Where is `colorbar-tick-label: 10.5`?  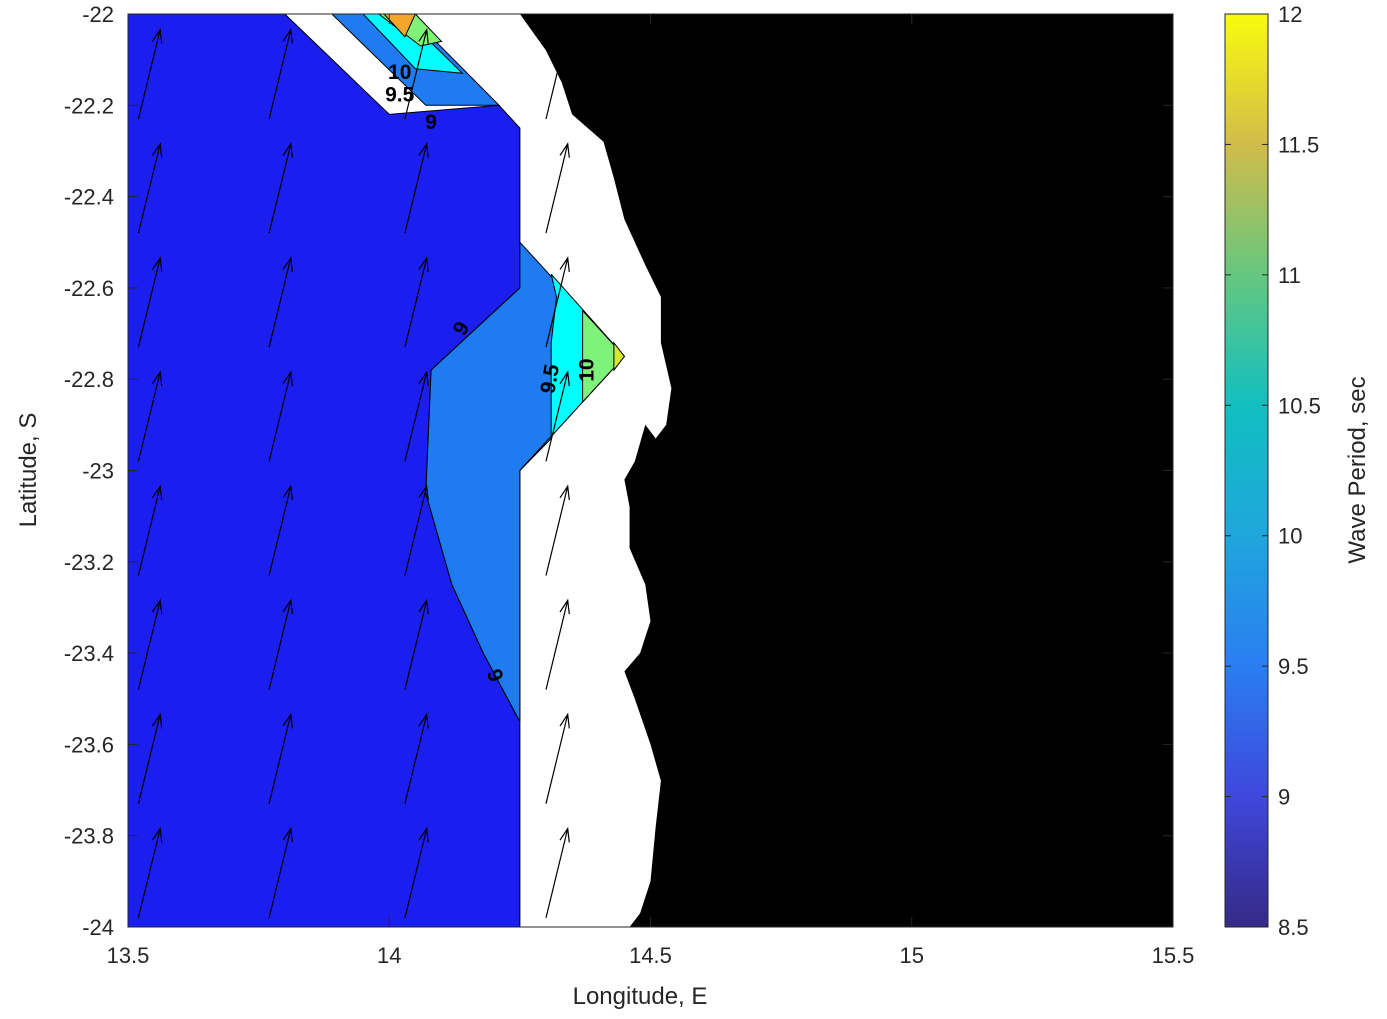 colorbar-tick-label: 10.5 is located at coordinates (1299, 405).